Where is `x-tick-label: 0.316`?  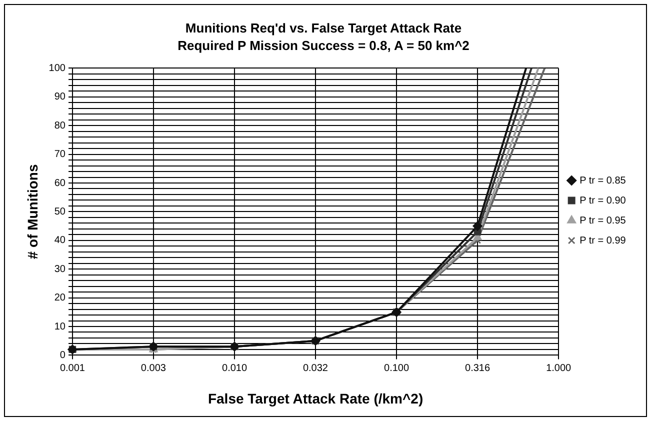 x-tick-label: 0.316 is located at coordinates (477, 368).